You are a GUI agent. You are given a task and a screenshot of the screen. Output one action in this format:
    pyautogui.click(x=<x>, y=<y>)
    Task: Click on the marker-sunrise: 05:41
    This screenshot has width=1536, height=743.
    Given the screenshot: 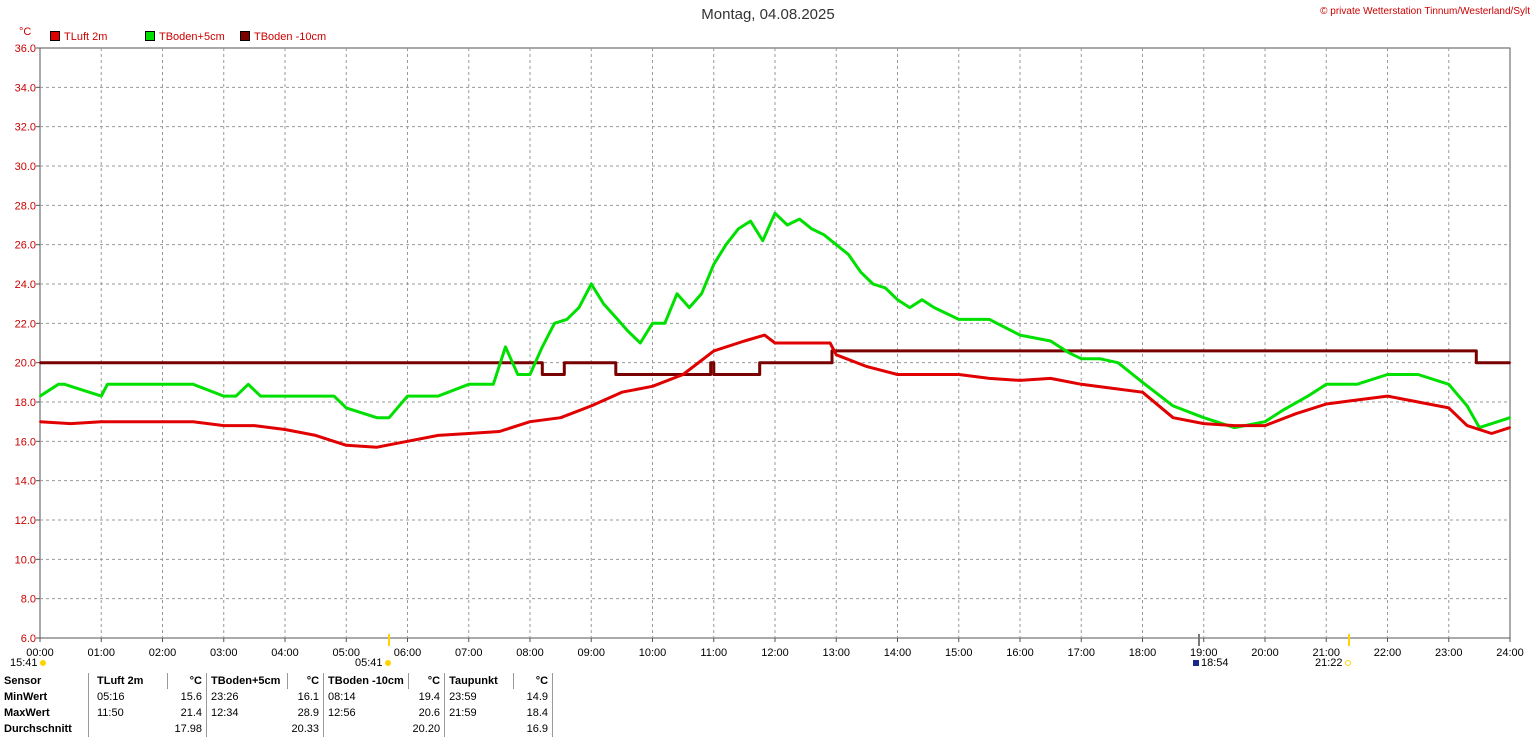 What is the action you would take?
    pyautogui.click(x=373, y=663)
    